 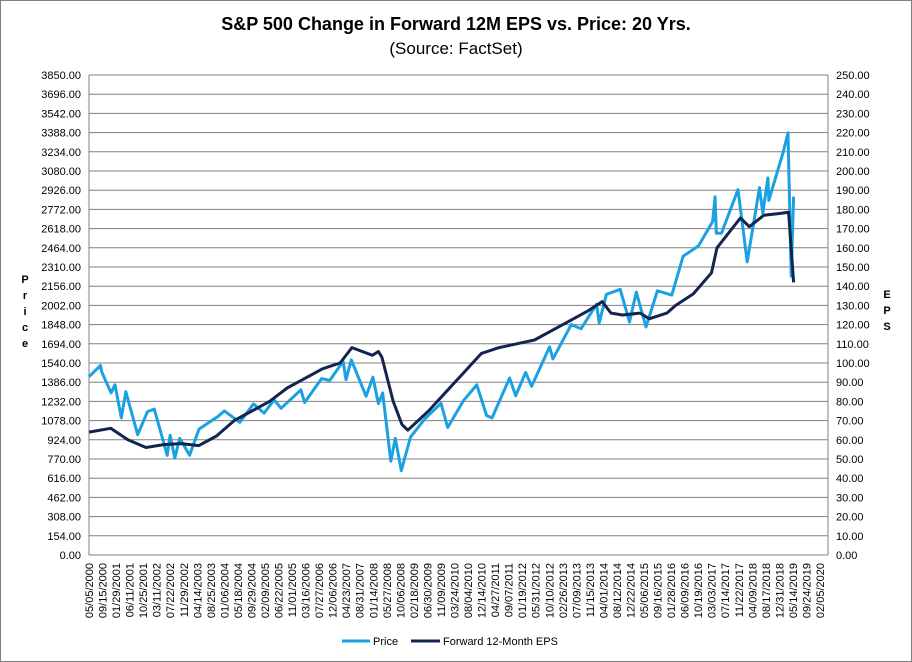 What do you see at coordinates (853, 95) in the screenshot?
I see `right-tick-label: 240.00` at bounding box center [853, 95].